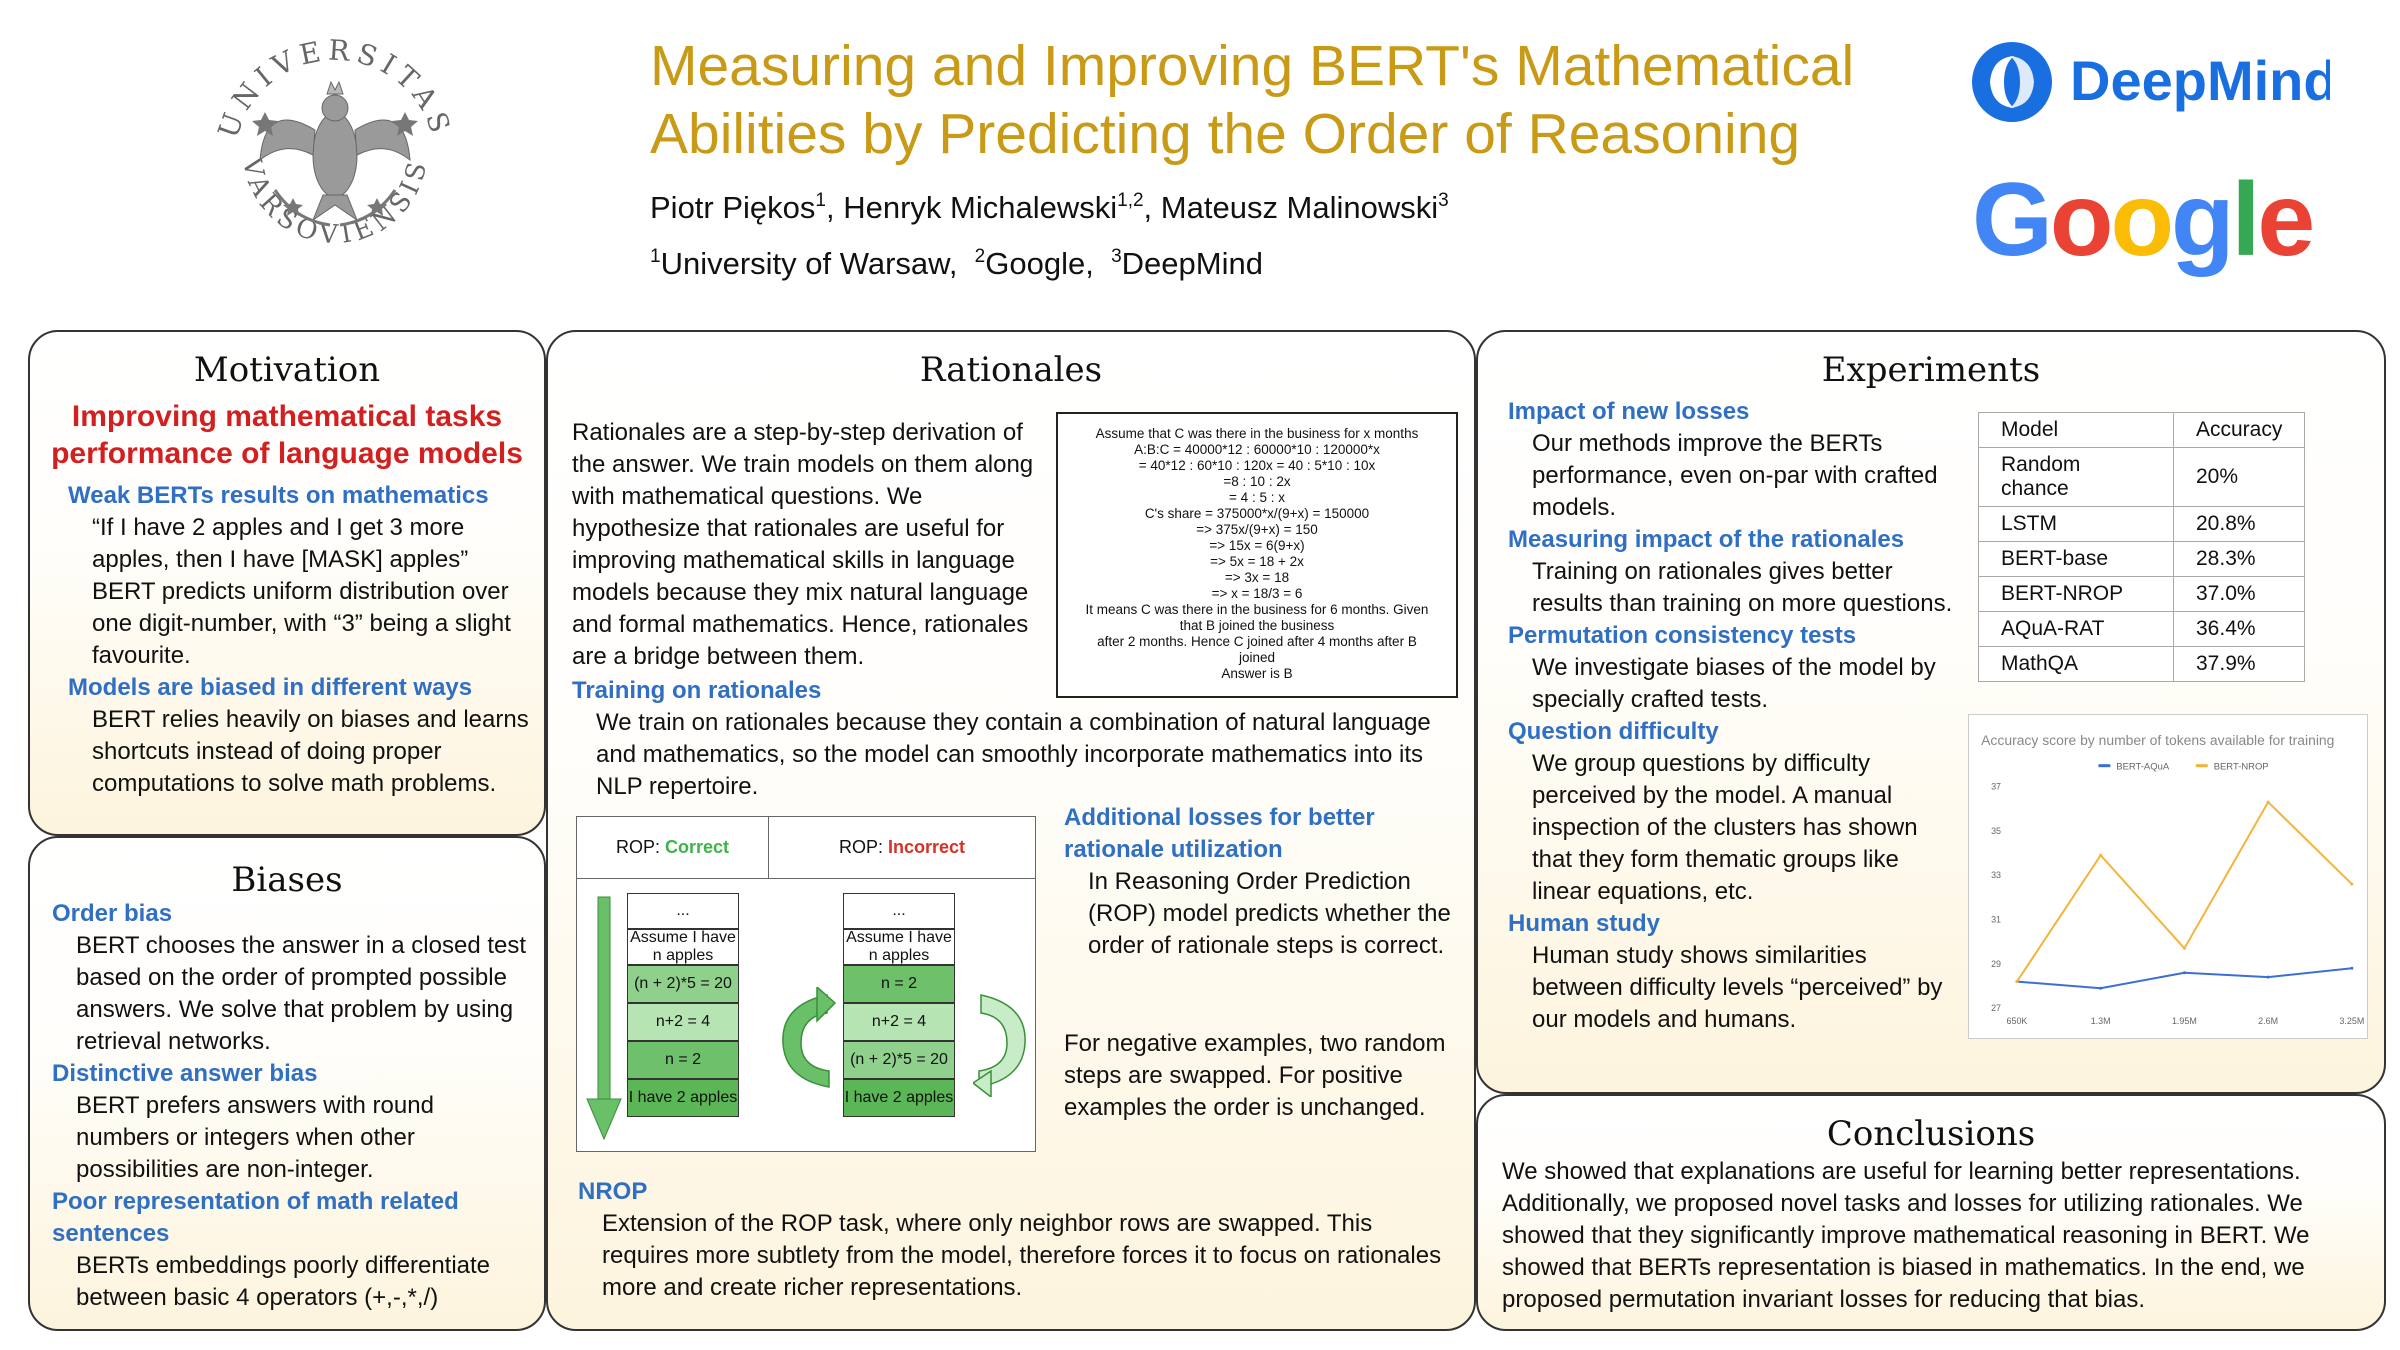 The image size is (2400, 1350). What do you see at coordinates (1257, 513) in the screenshot?
I see `rationale-line: C's share = 375000*x/(9+x) = 150000` at bounding box center [1257, 513].